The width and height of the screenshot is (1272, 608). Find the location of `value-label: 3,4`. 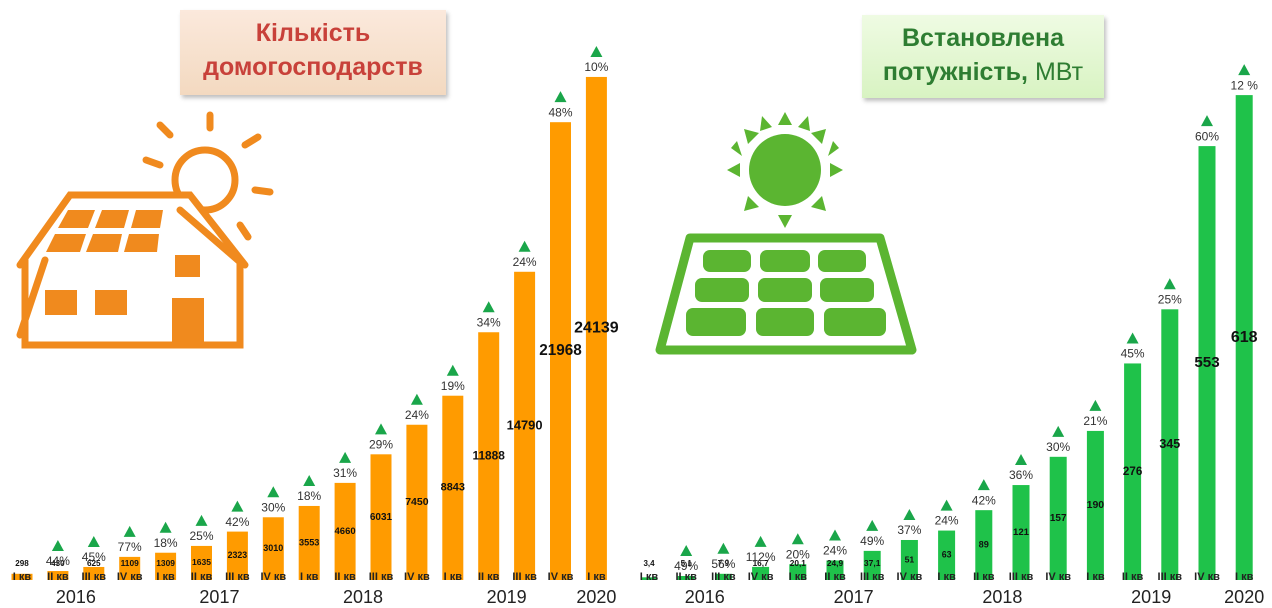

value-label: 3,4 is located at coordinates (649, 563).